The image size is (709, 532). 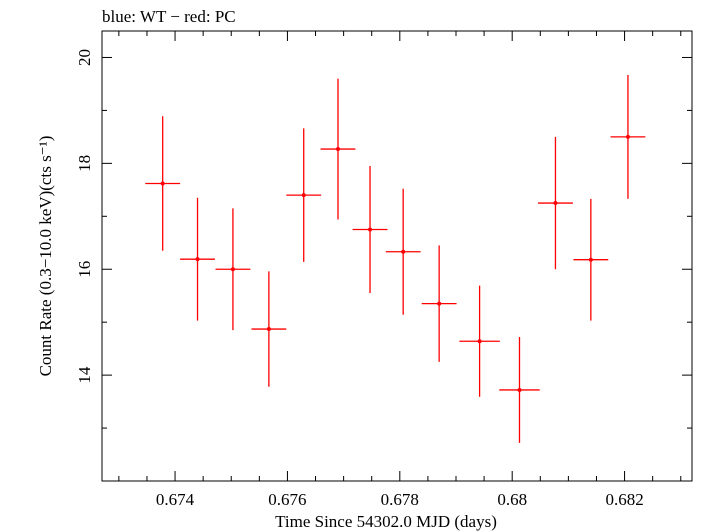 What do you see at coordinates (175, 499) in the screenshot?
I see `x-tick-label: 0.674` at bounding box center [175, 499].